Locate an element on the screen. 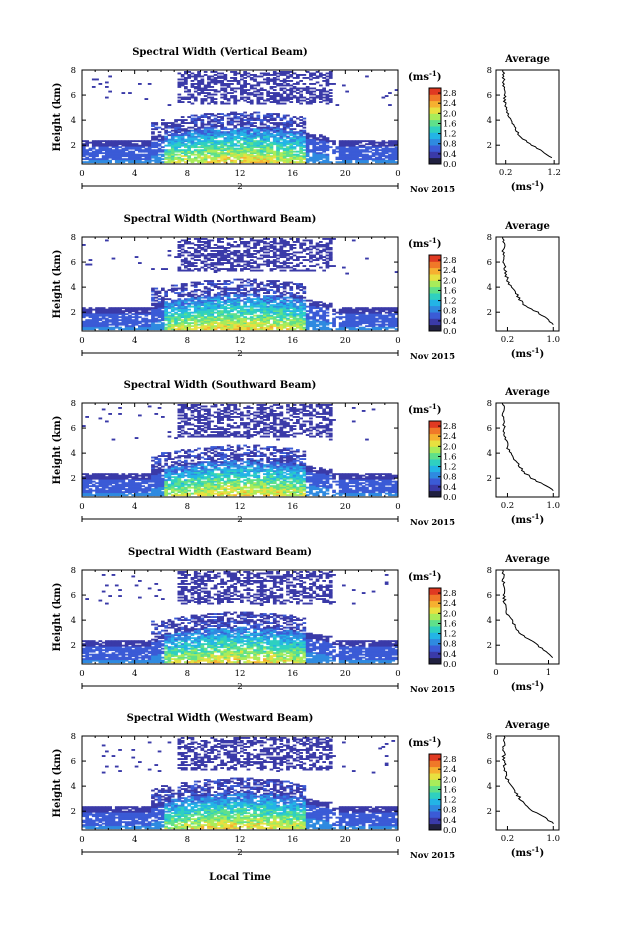 The height and width of the screenshot is (929, 617). average-frame is located at coordinates (527, 117).